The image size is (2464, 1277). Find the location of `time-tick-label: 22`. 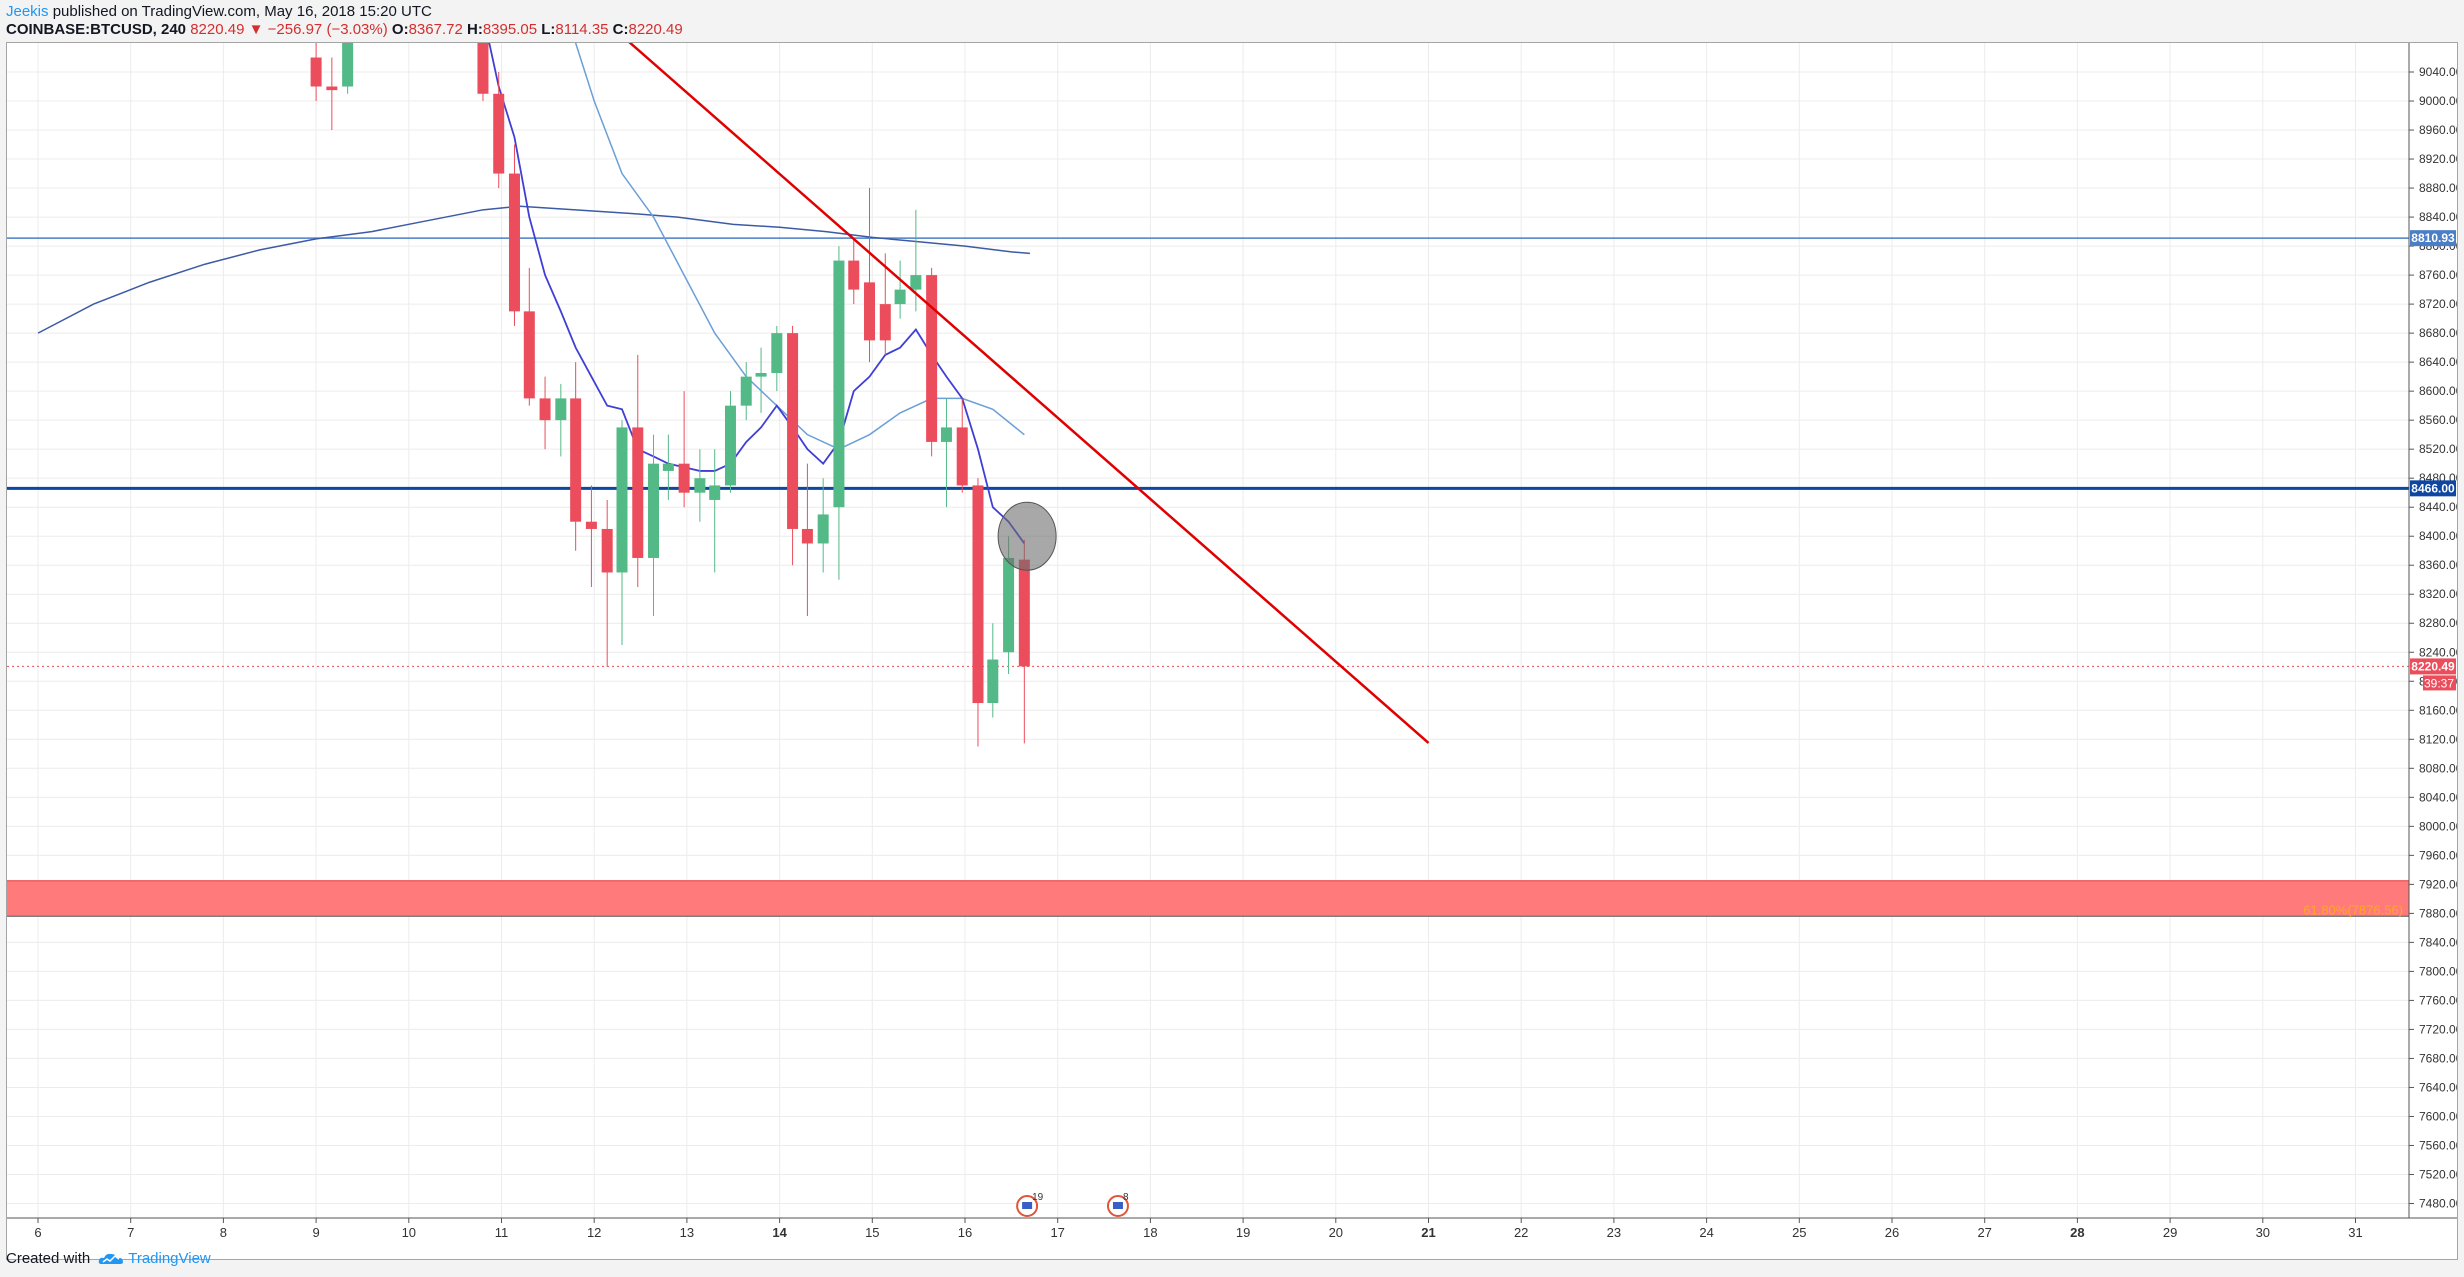

time-tick-label: 22 is located at coordinates (1521, 1232).